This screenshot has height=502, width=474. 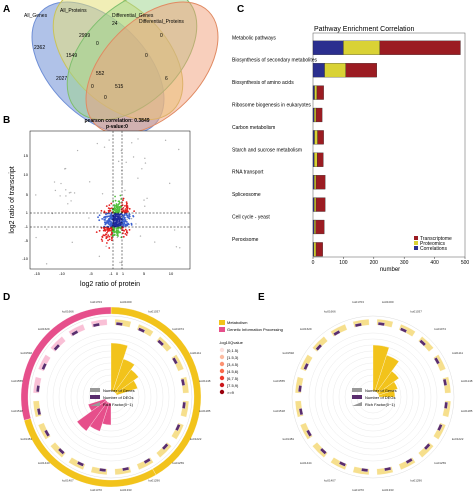 What do you see at coordinates (25, 258) in the screenshot?
I see `y-tick-label: -10` at bounding box center [25, 258].